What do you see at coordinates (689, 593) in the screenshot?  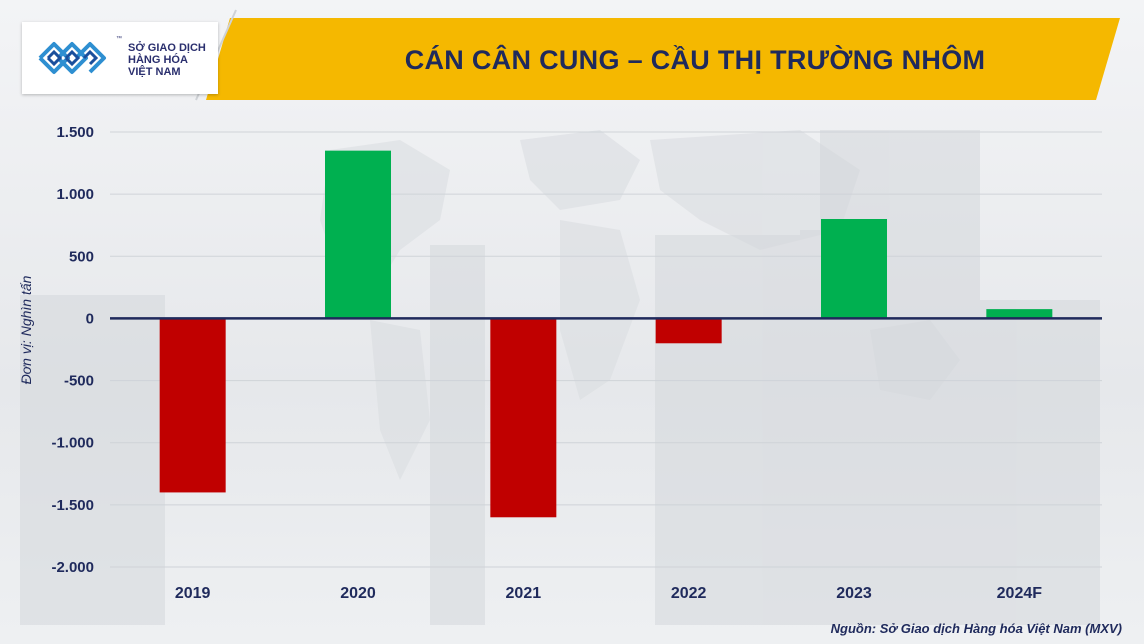 I see `x-tick-label: 2022` at bounding box center [689, 593].